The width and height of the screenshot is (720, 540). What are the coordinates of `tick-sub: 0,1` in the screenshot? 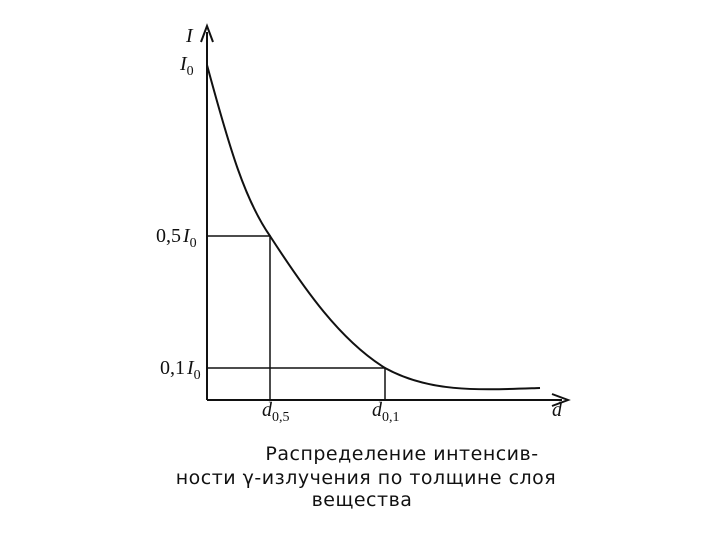 It's located at (391, 417).